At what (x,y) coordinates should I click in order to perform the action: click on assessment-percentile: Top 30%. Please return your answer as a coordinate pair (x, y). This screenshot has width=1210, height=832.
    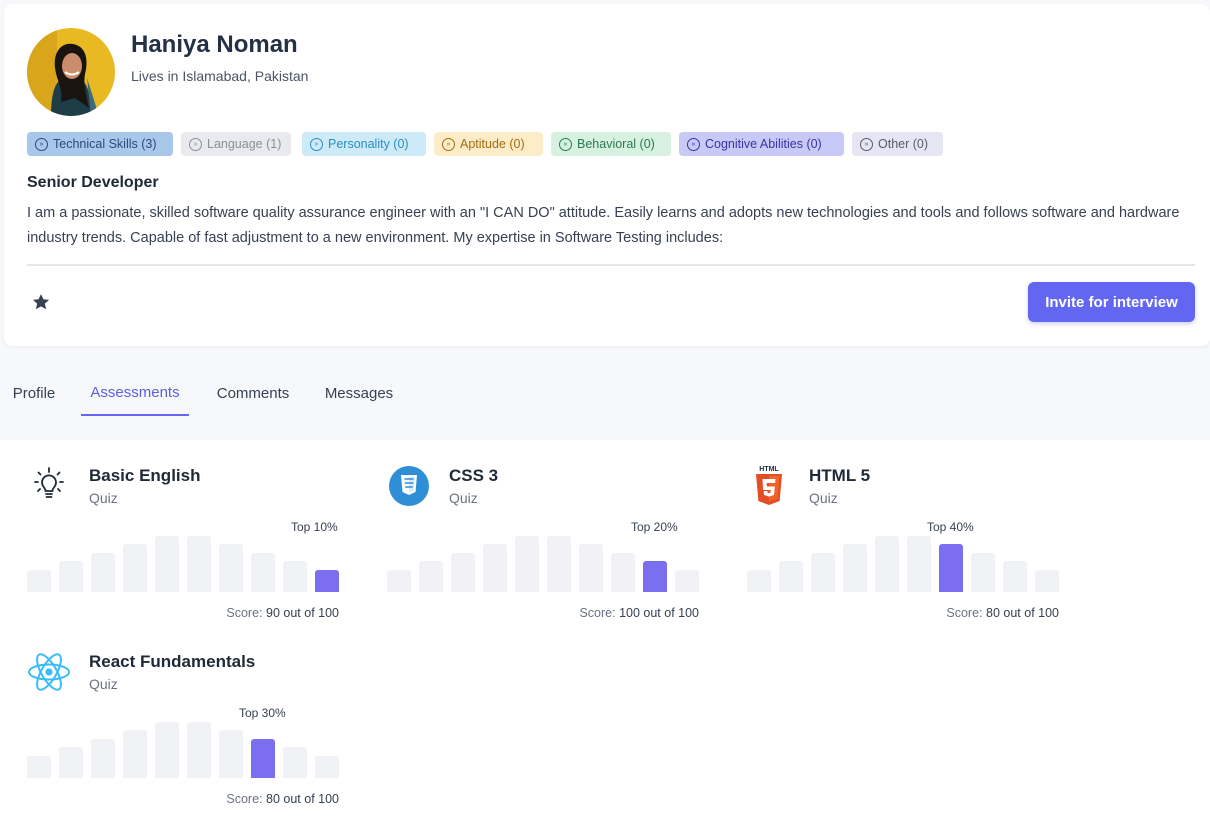
    Looking at the image, I should click on (262, 713).